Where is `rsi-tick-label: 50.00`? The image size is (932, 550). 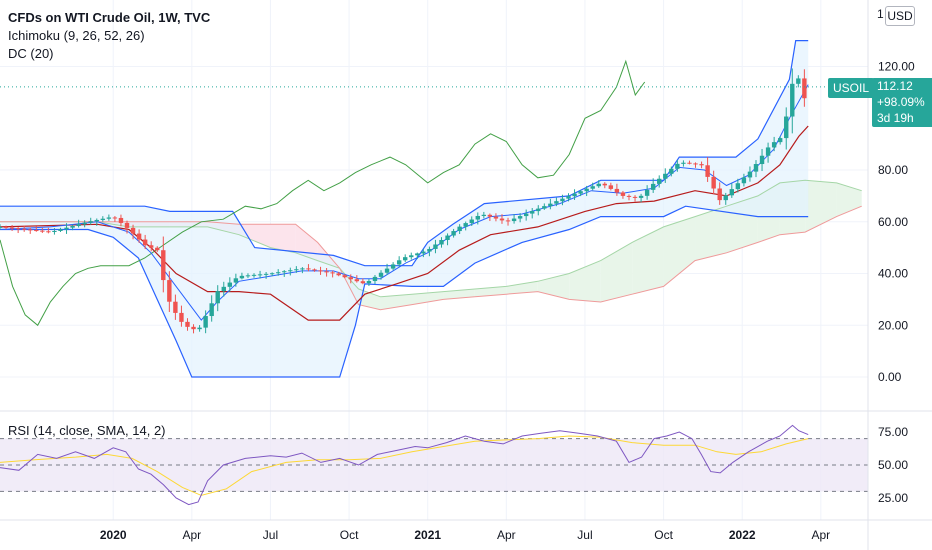
rsi-tick-label: 50.00 is located at coordinates (893, 465).